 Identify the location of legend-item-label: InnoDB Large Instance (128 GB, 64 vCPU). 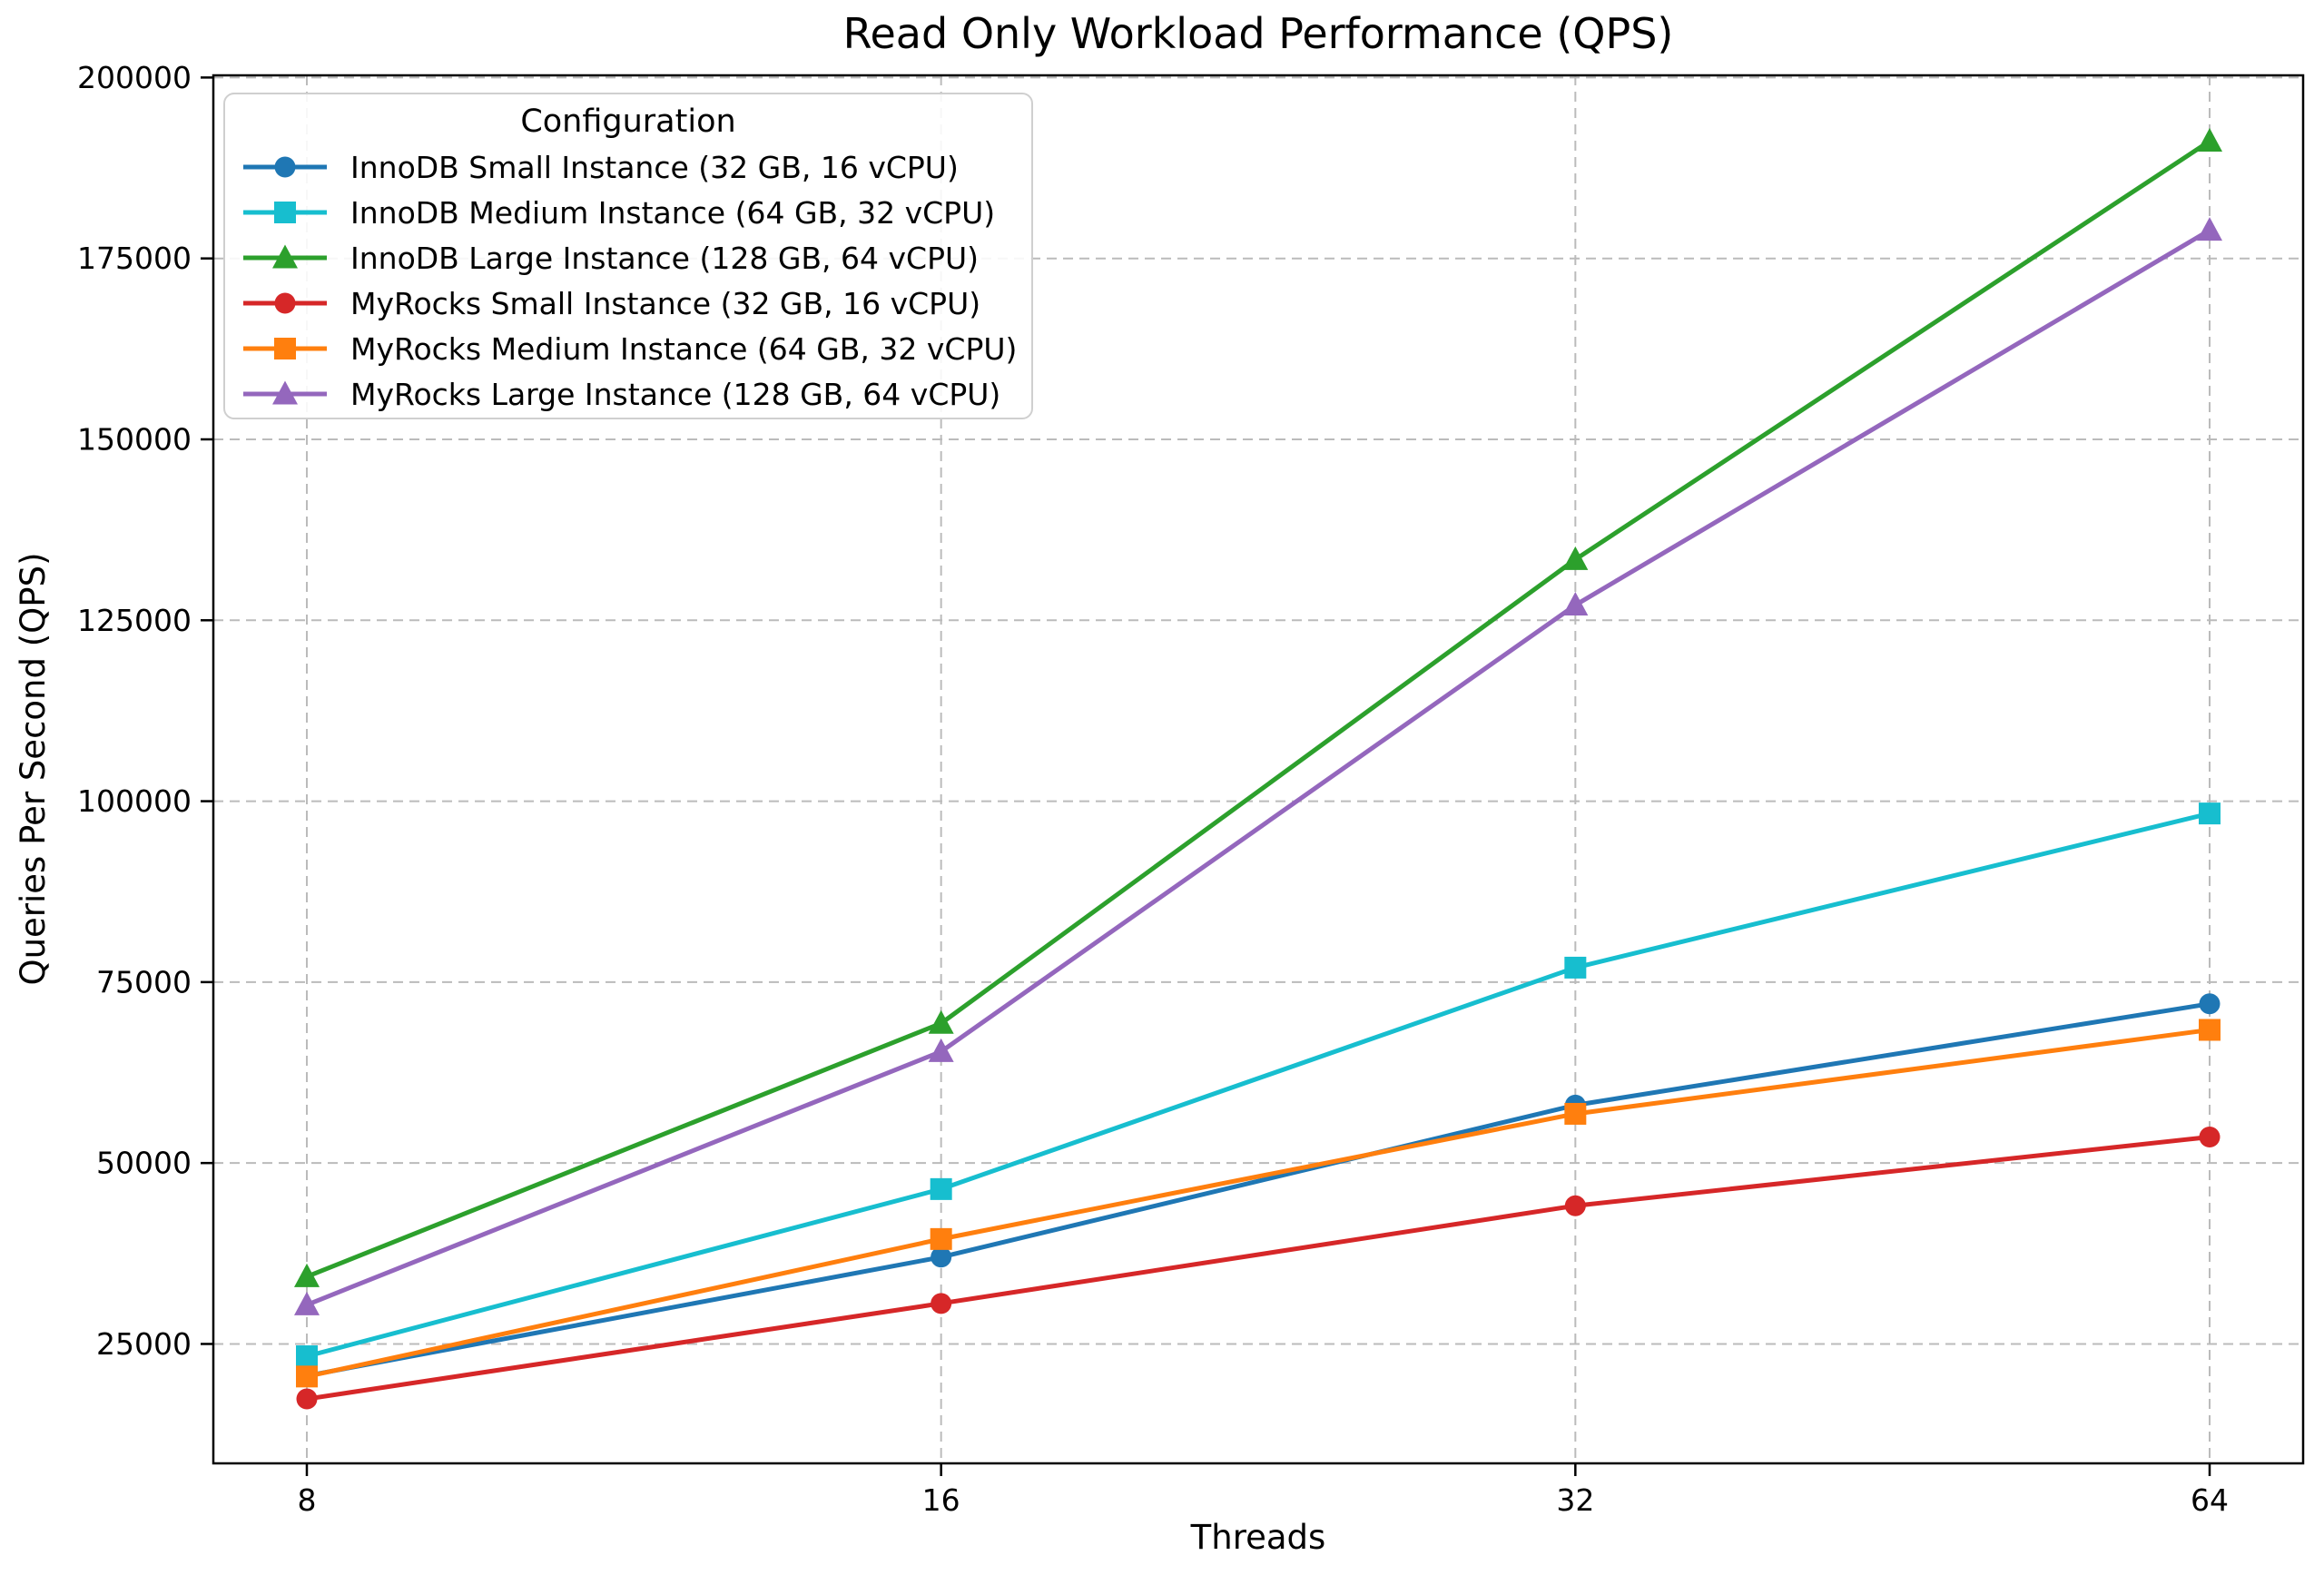
(665, 258).